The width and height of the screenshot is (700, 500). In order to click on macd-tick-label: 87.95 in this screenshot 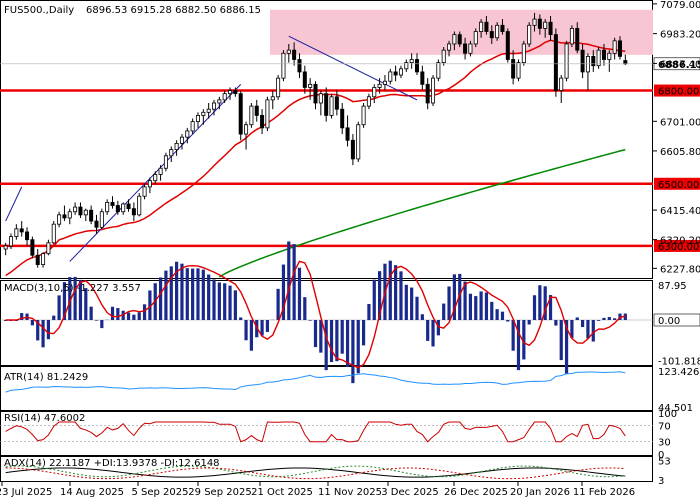, I will do `click(672, 286)`.